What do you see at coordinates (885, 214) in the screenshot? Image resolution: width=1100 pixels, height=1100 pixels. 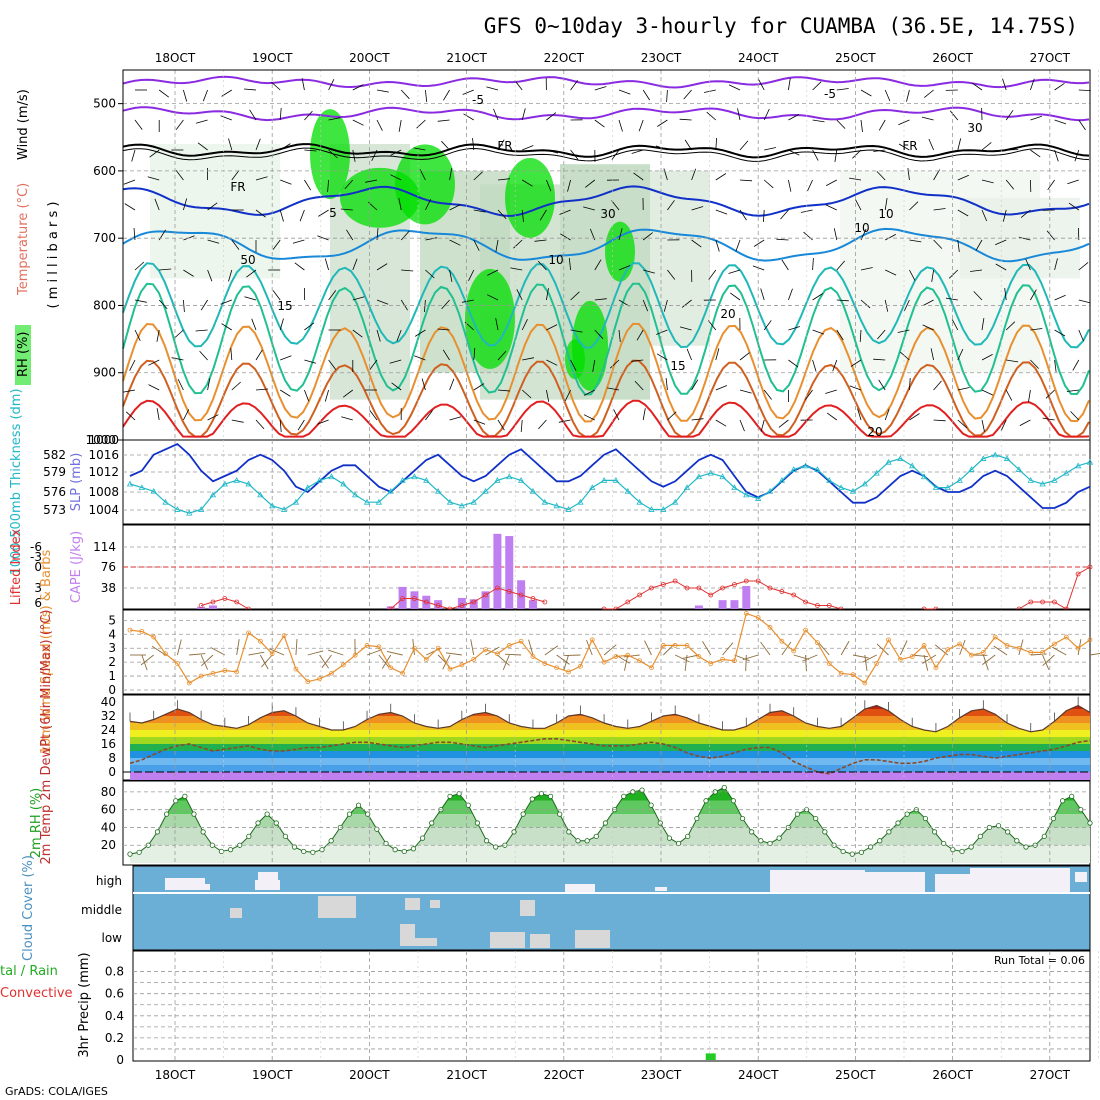 I see `contour-label: 10` at bounding box center [885, 214].